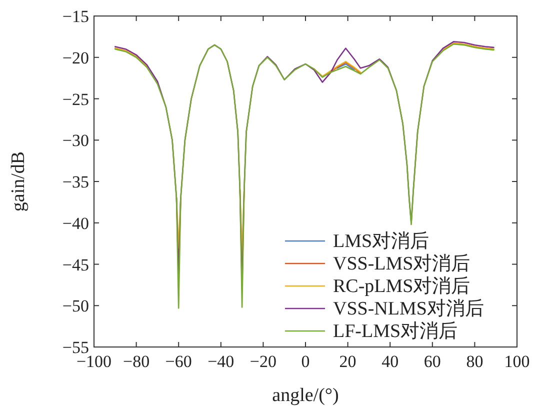 The height and width of the screenshot is (406, 547). Describe the element at coordinates (432, 361) in the screenshot. I see `x-tick-label: 60` at that location.